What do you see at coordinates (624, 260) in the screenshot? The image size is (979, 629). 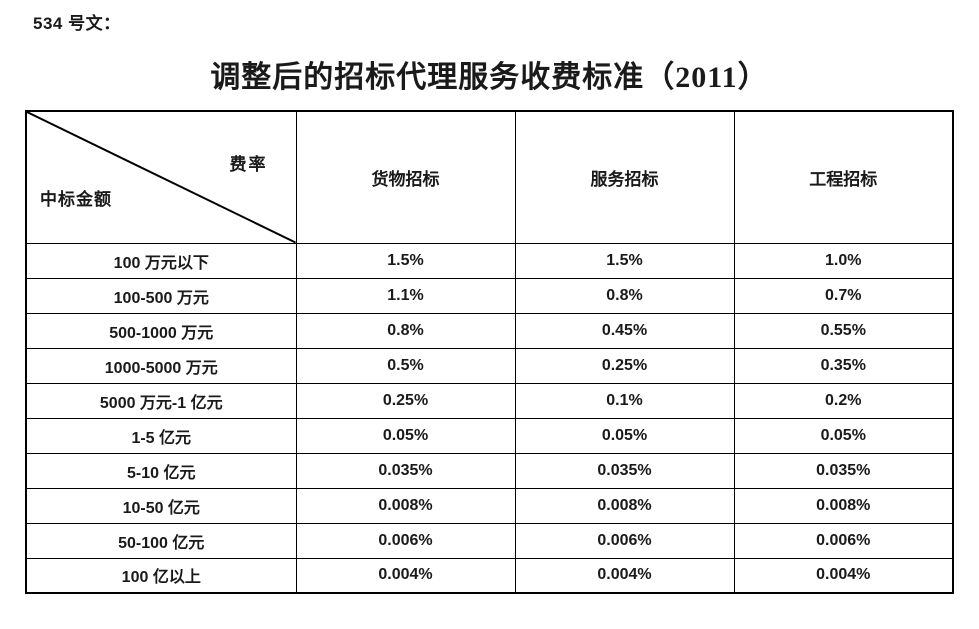 I see `services-rate-cell: 1.5%` at bounding box center [624, 260].